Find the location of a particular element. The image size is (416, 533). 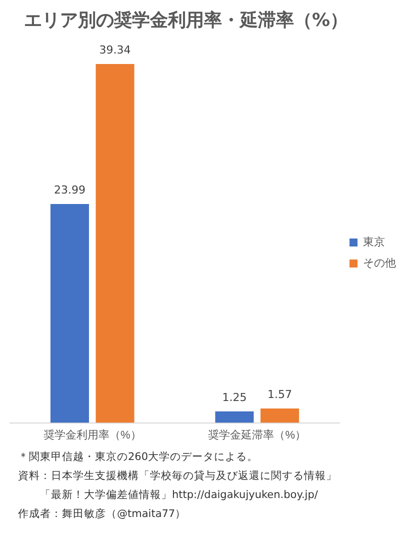

text: 資料：日本学生支援機構「学校毎の貸与及び返還に関する情報」 is located at coordinates (178, 476).